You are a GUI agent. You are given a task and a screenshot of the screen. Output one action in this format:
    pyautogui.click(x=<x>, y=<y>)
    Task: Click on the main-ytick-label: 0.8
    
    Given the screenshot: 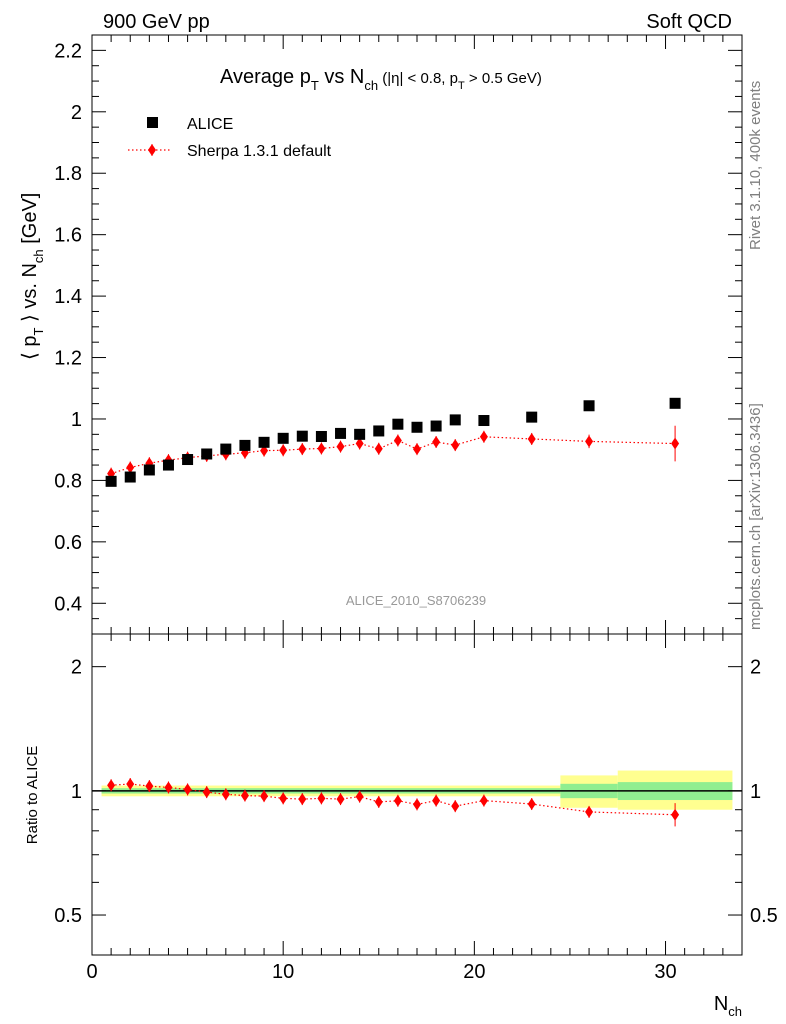 What is the action you would take?
    pyautogui.click(x=68, y=481)
    